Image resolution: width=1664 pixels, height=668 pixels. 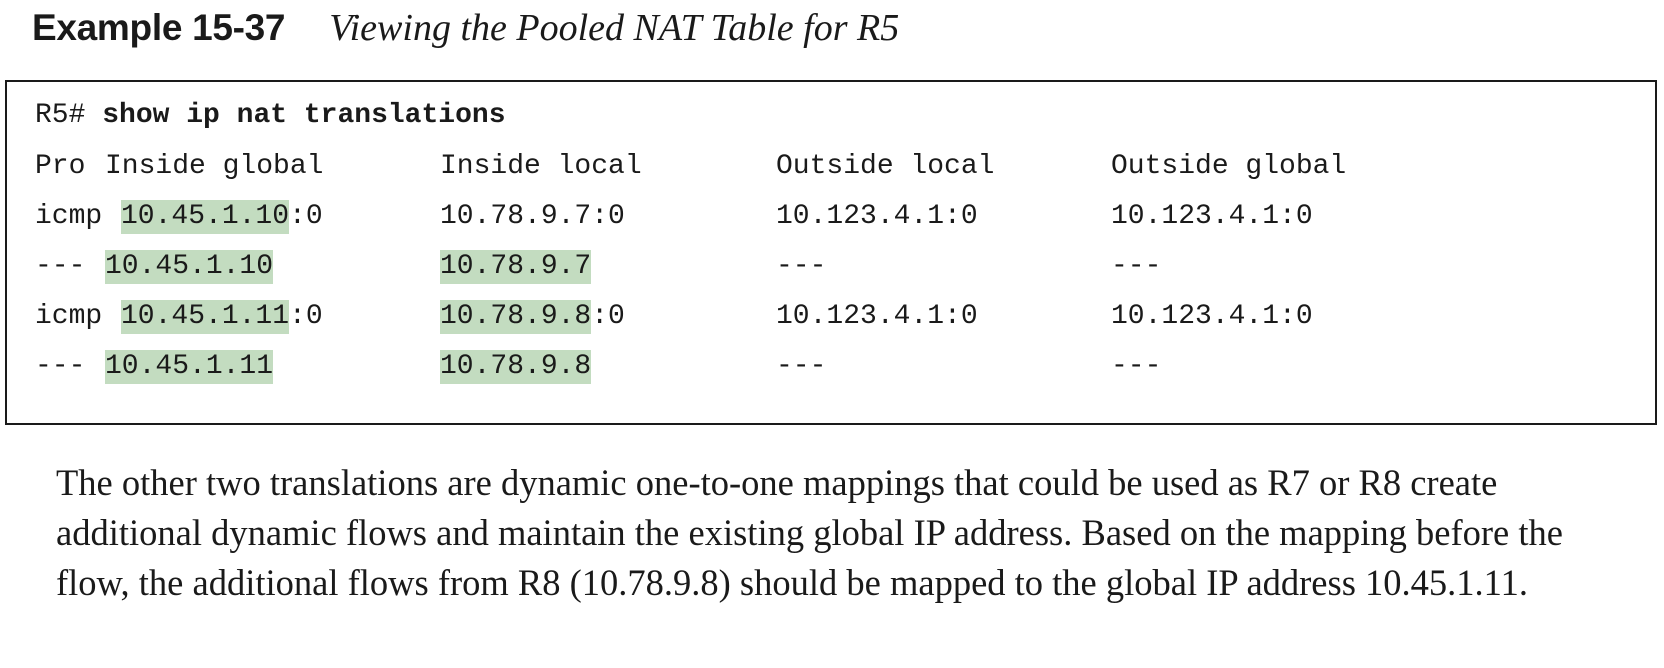 What do you see at coordinates (801, 366) in the screenshot?
I see `row-4-outside-local: ---` at bounding box center [801, 366].